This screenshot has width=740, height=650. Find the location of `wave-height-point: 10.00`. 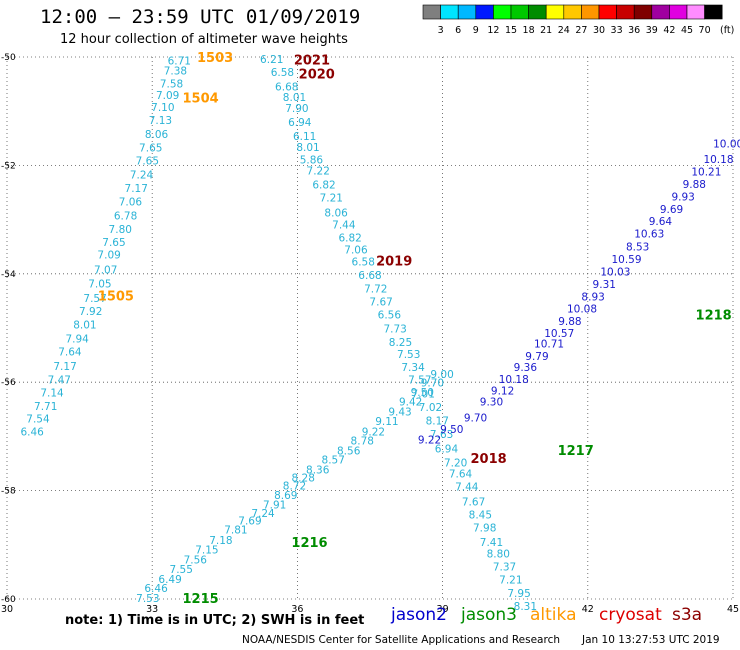

wave-height-point: 10.00 is located at coordinates (726, 145).